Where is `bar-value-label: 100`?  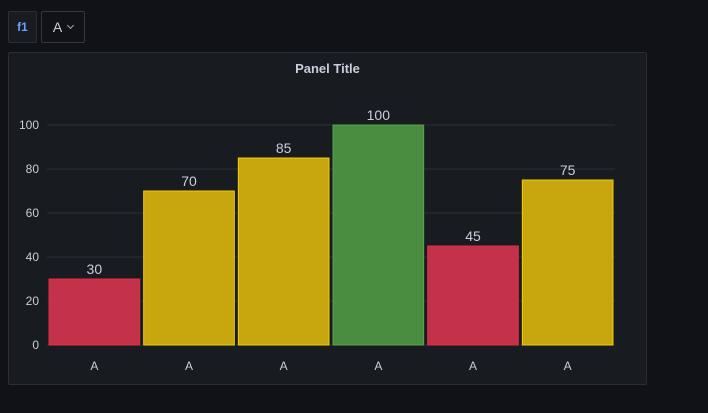 bar-value-label: 100 is located at coordinates (379, 115).